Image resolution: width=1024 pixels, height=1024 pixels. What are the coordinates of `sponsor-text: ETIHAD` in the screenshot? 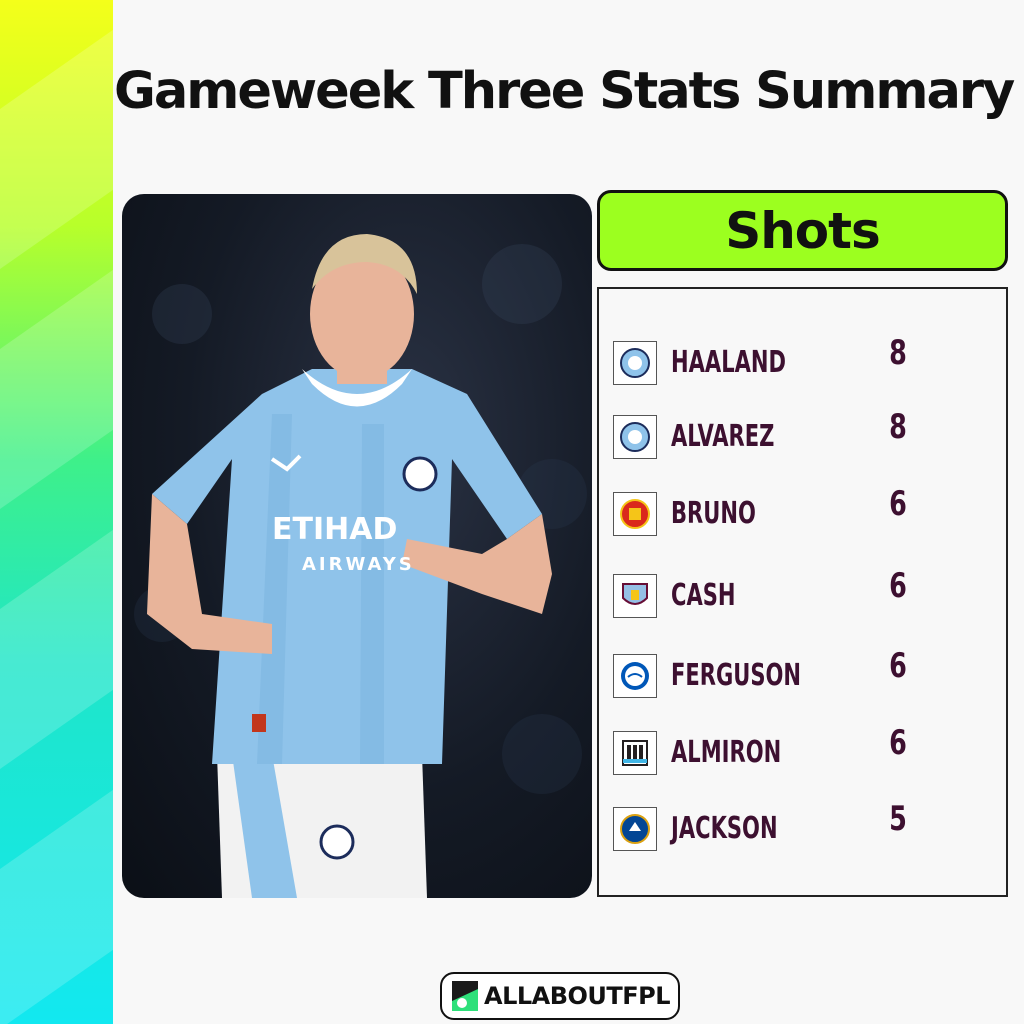 It's located at (334, 529).